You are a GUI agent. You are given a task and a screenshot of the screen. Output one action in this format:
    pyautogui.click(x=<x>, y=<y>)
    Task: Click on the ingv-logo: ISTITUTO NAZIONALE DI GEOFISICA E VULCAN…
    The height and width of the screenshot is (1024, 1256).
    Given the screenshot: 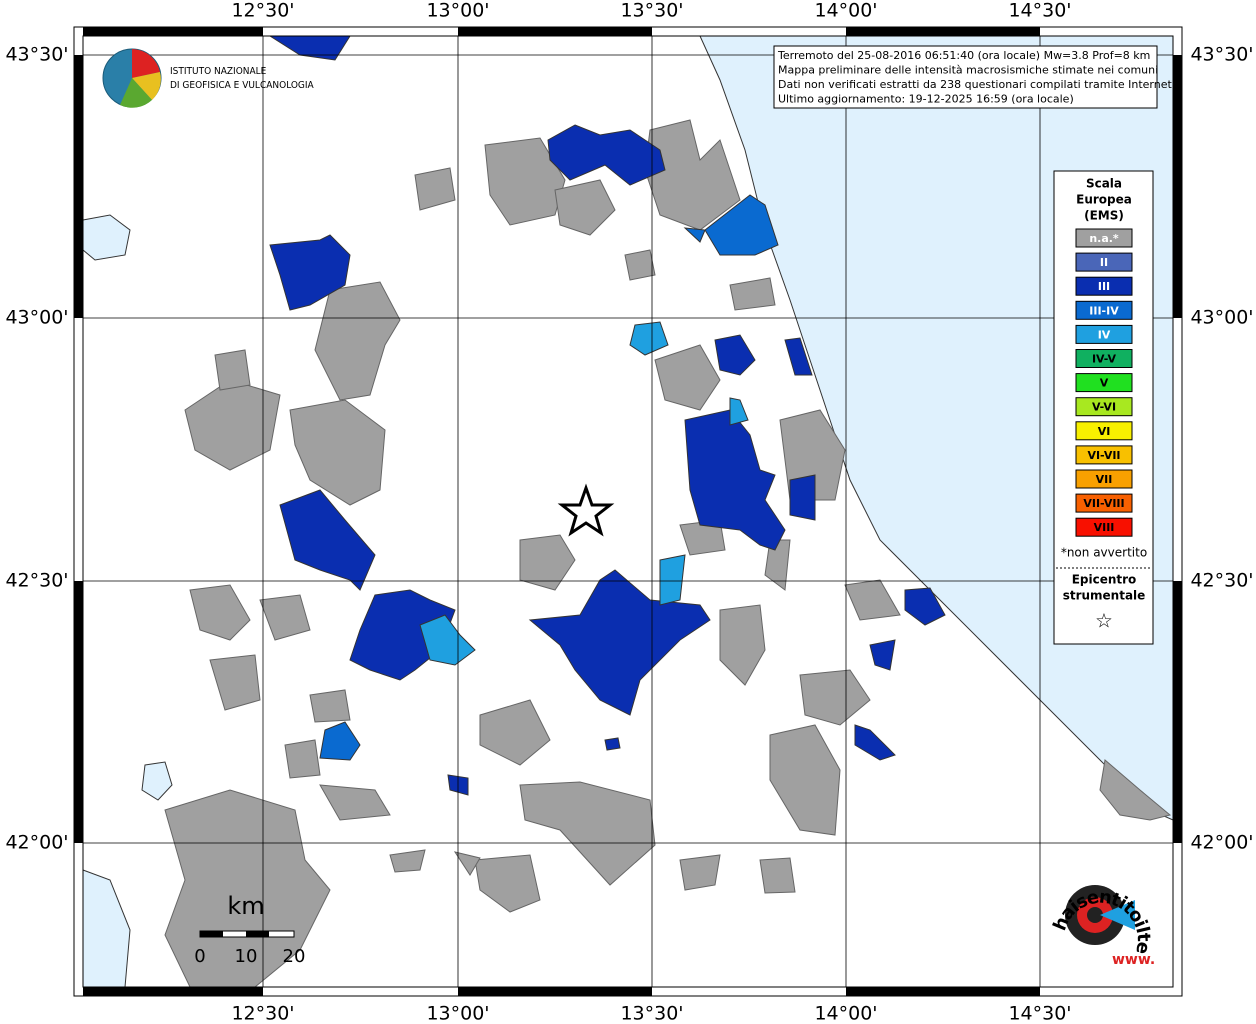 What is the action you would take?
    pyautogui.click(x=208, y=78)
    